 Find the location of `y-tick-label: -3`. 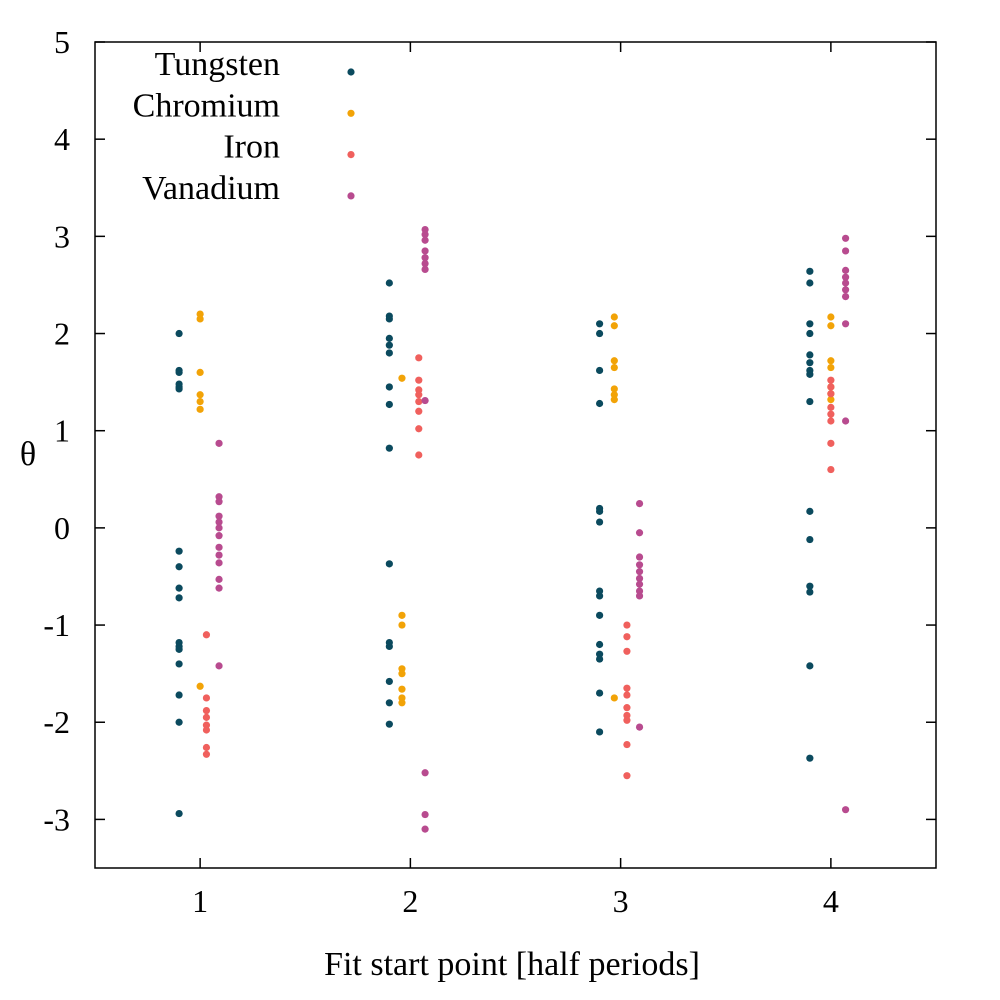

y-tick-label: -3 is located at coordinates (56, 819).